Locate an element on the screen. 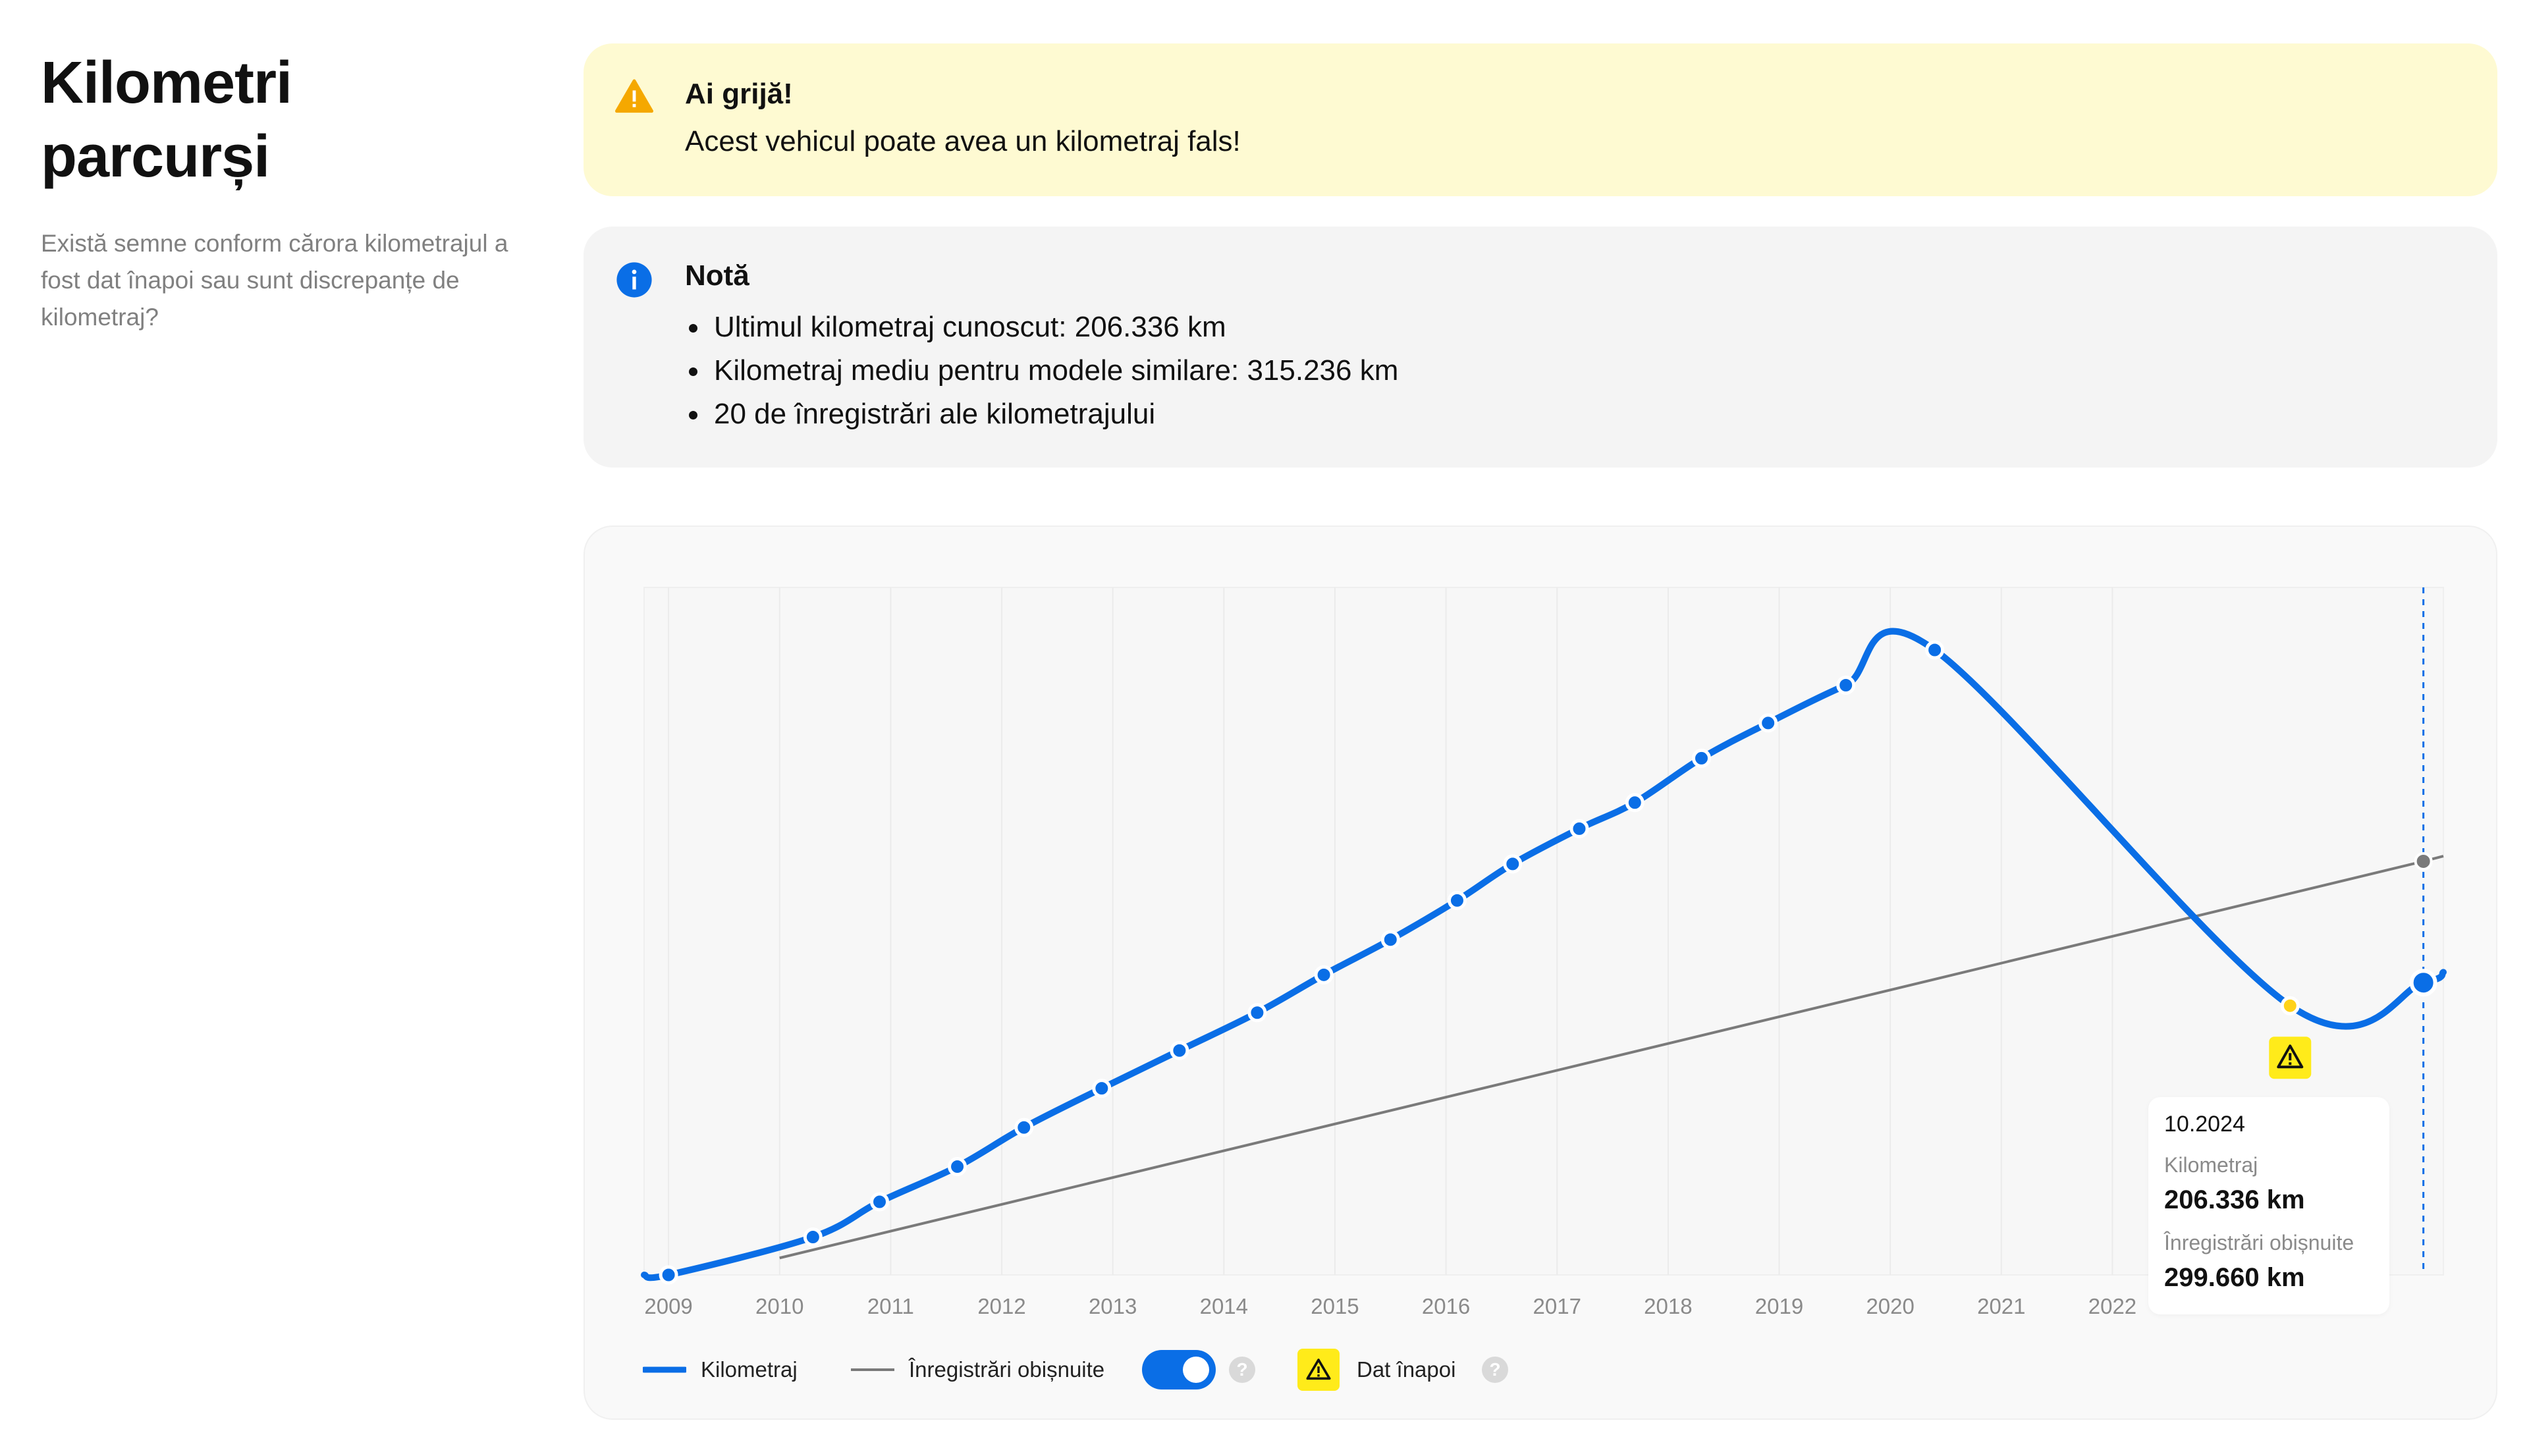  tooltip-date: 10.2024 is located at coordinates (2204, 1124).